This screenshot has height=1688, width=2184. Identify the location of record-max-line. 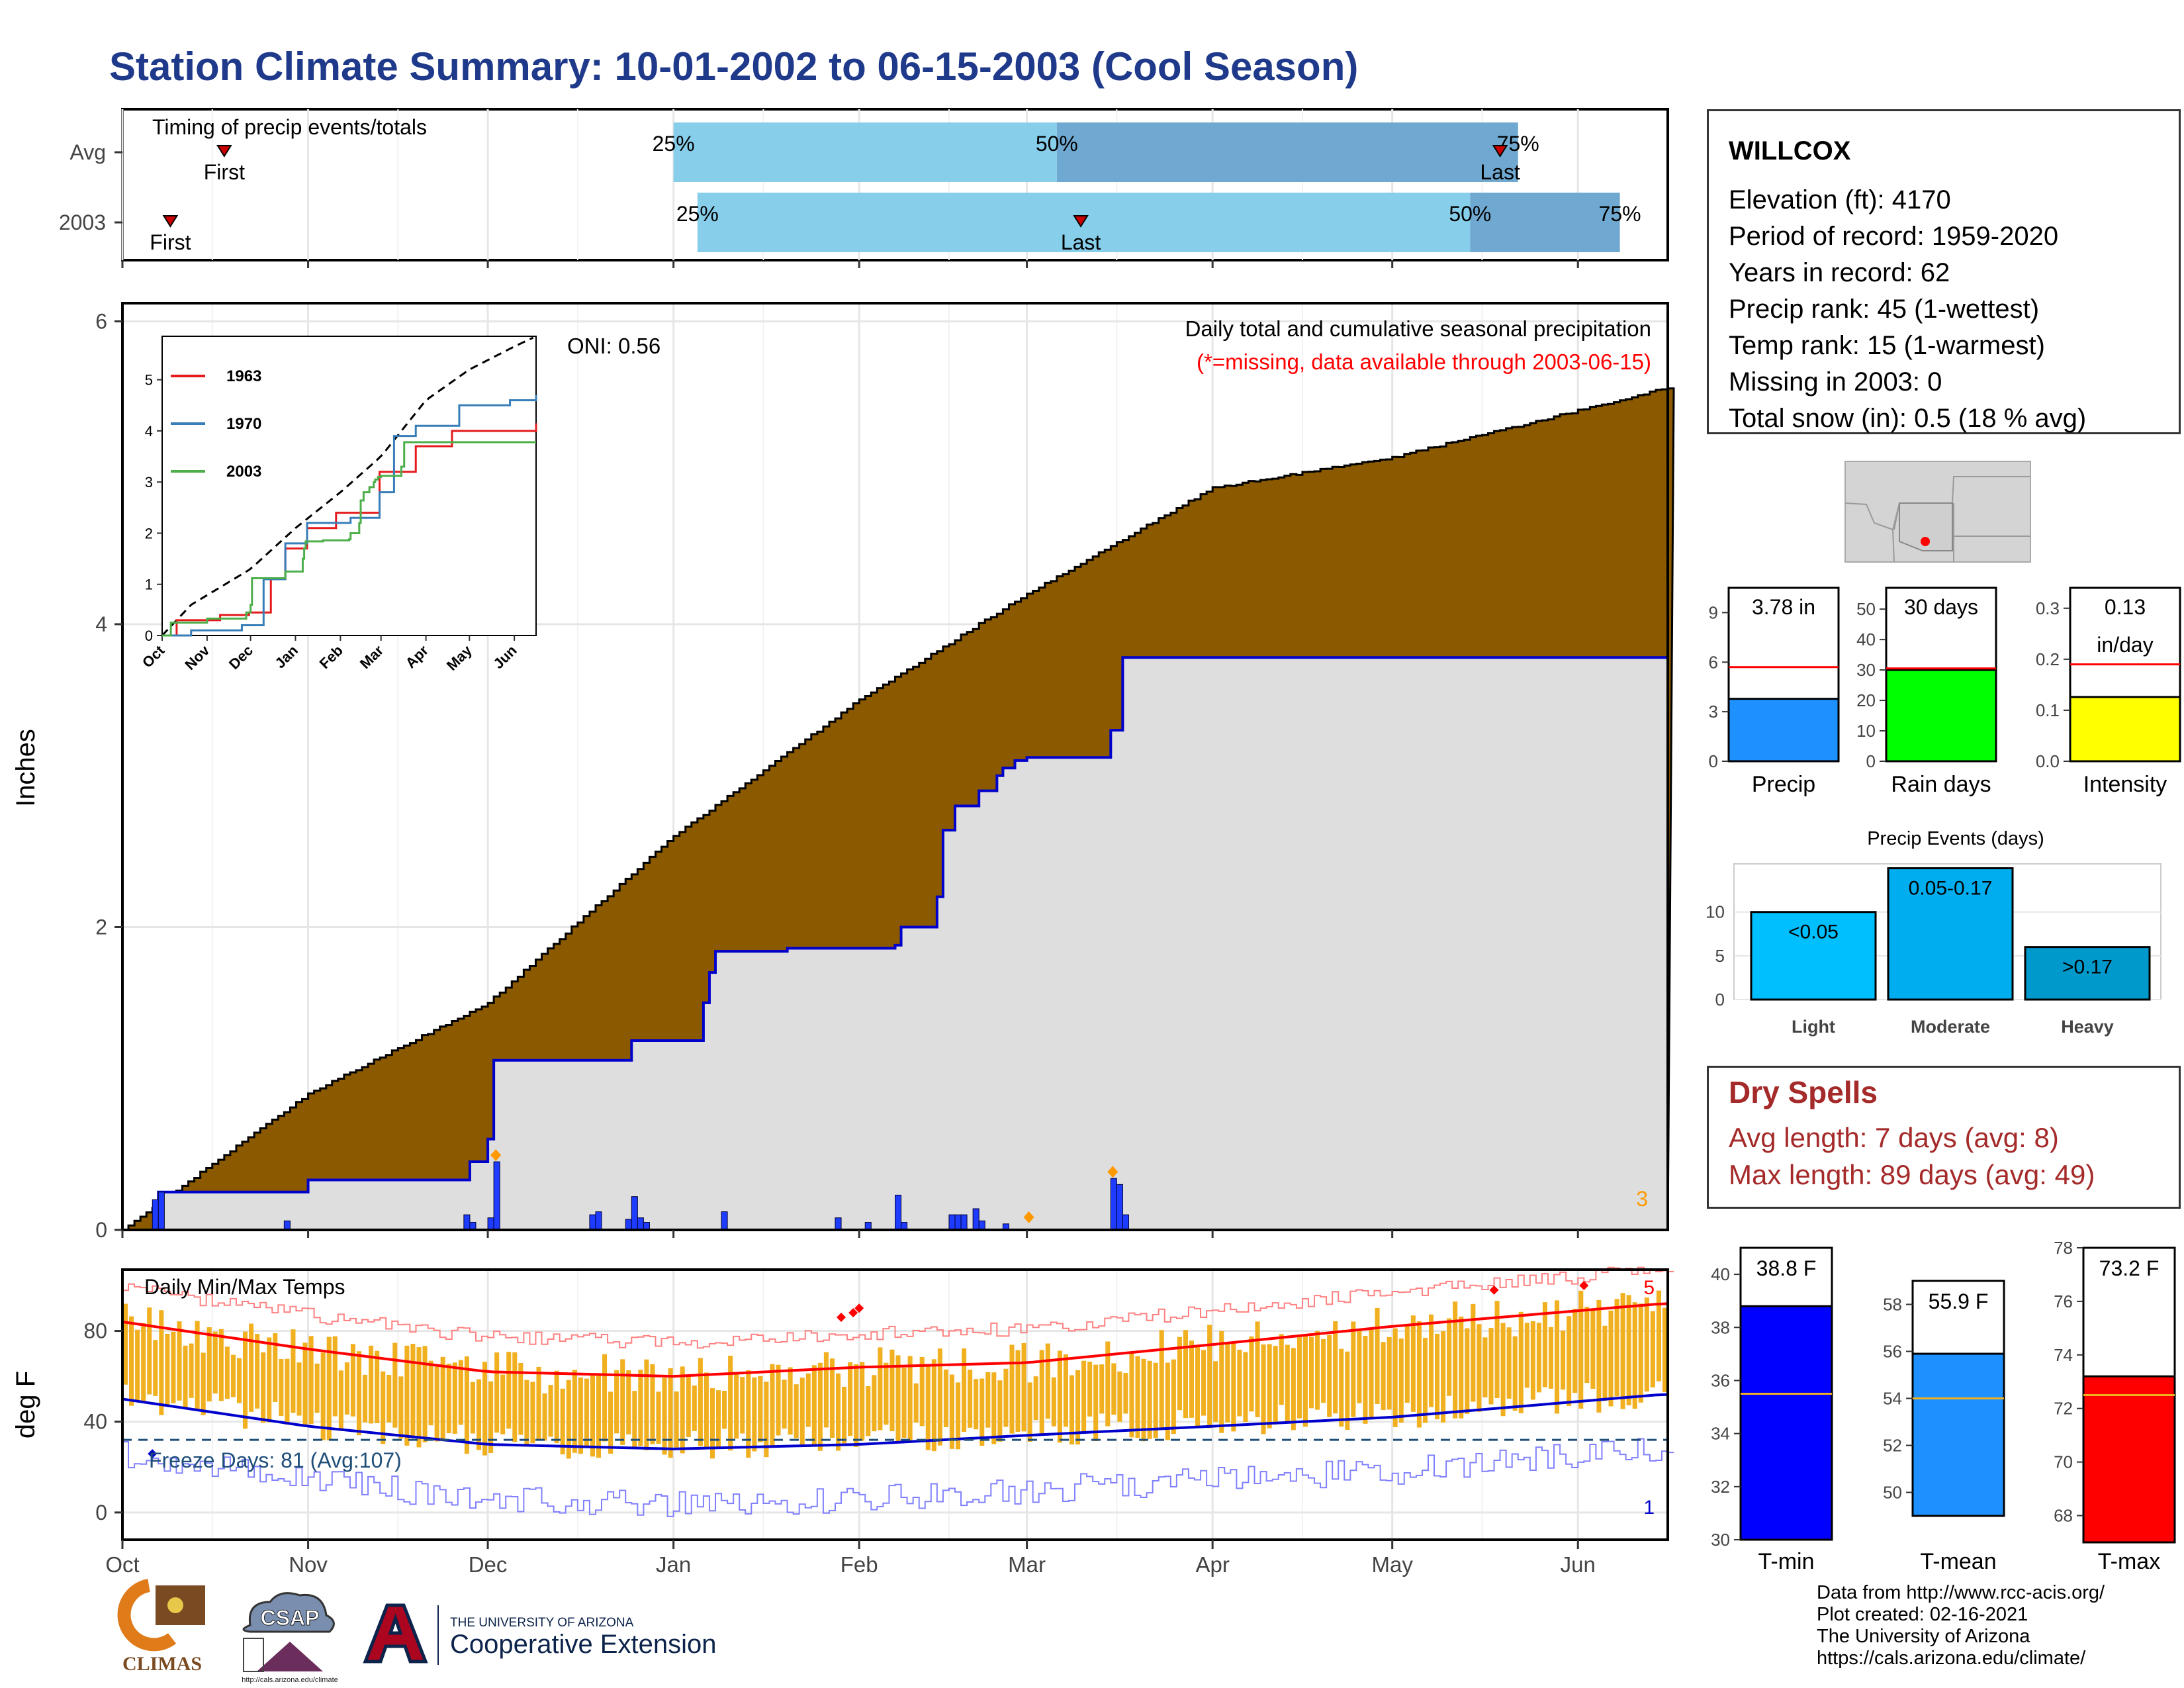
(898, 1307).